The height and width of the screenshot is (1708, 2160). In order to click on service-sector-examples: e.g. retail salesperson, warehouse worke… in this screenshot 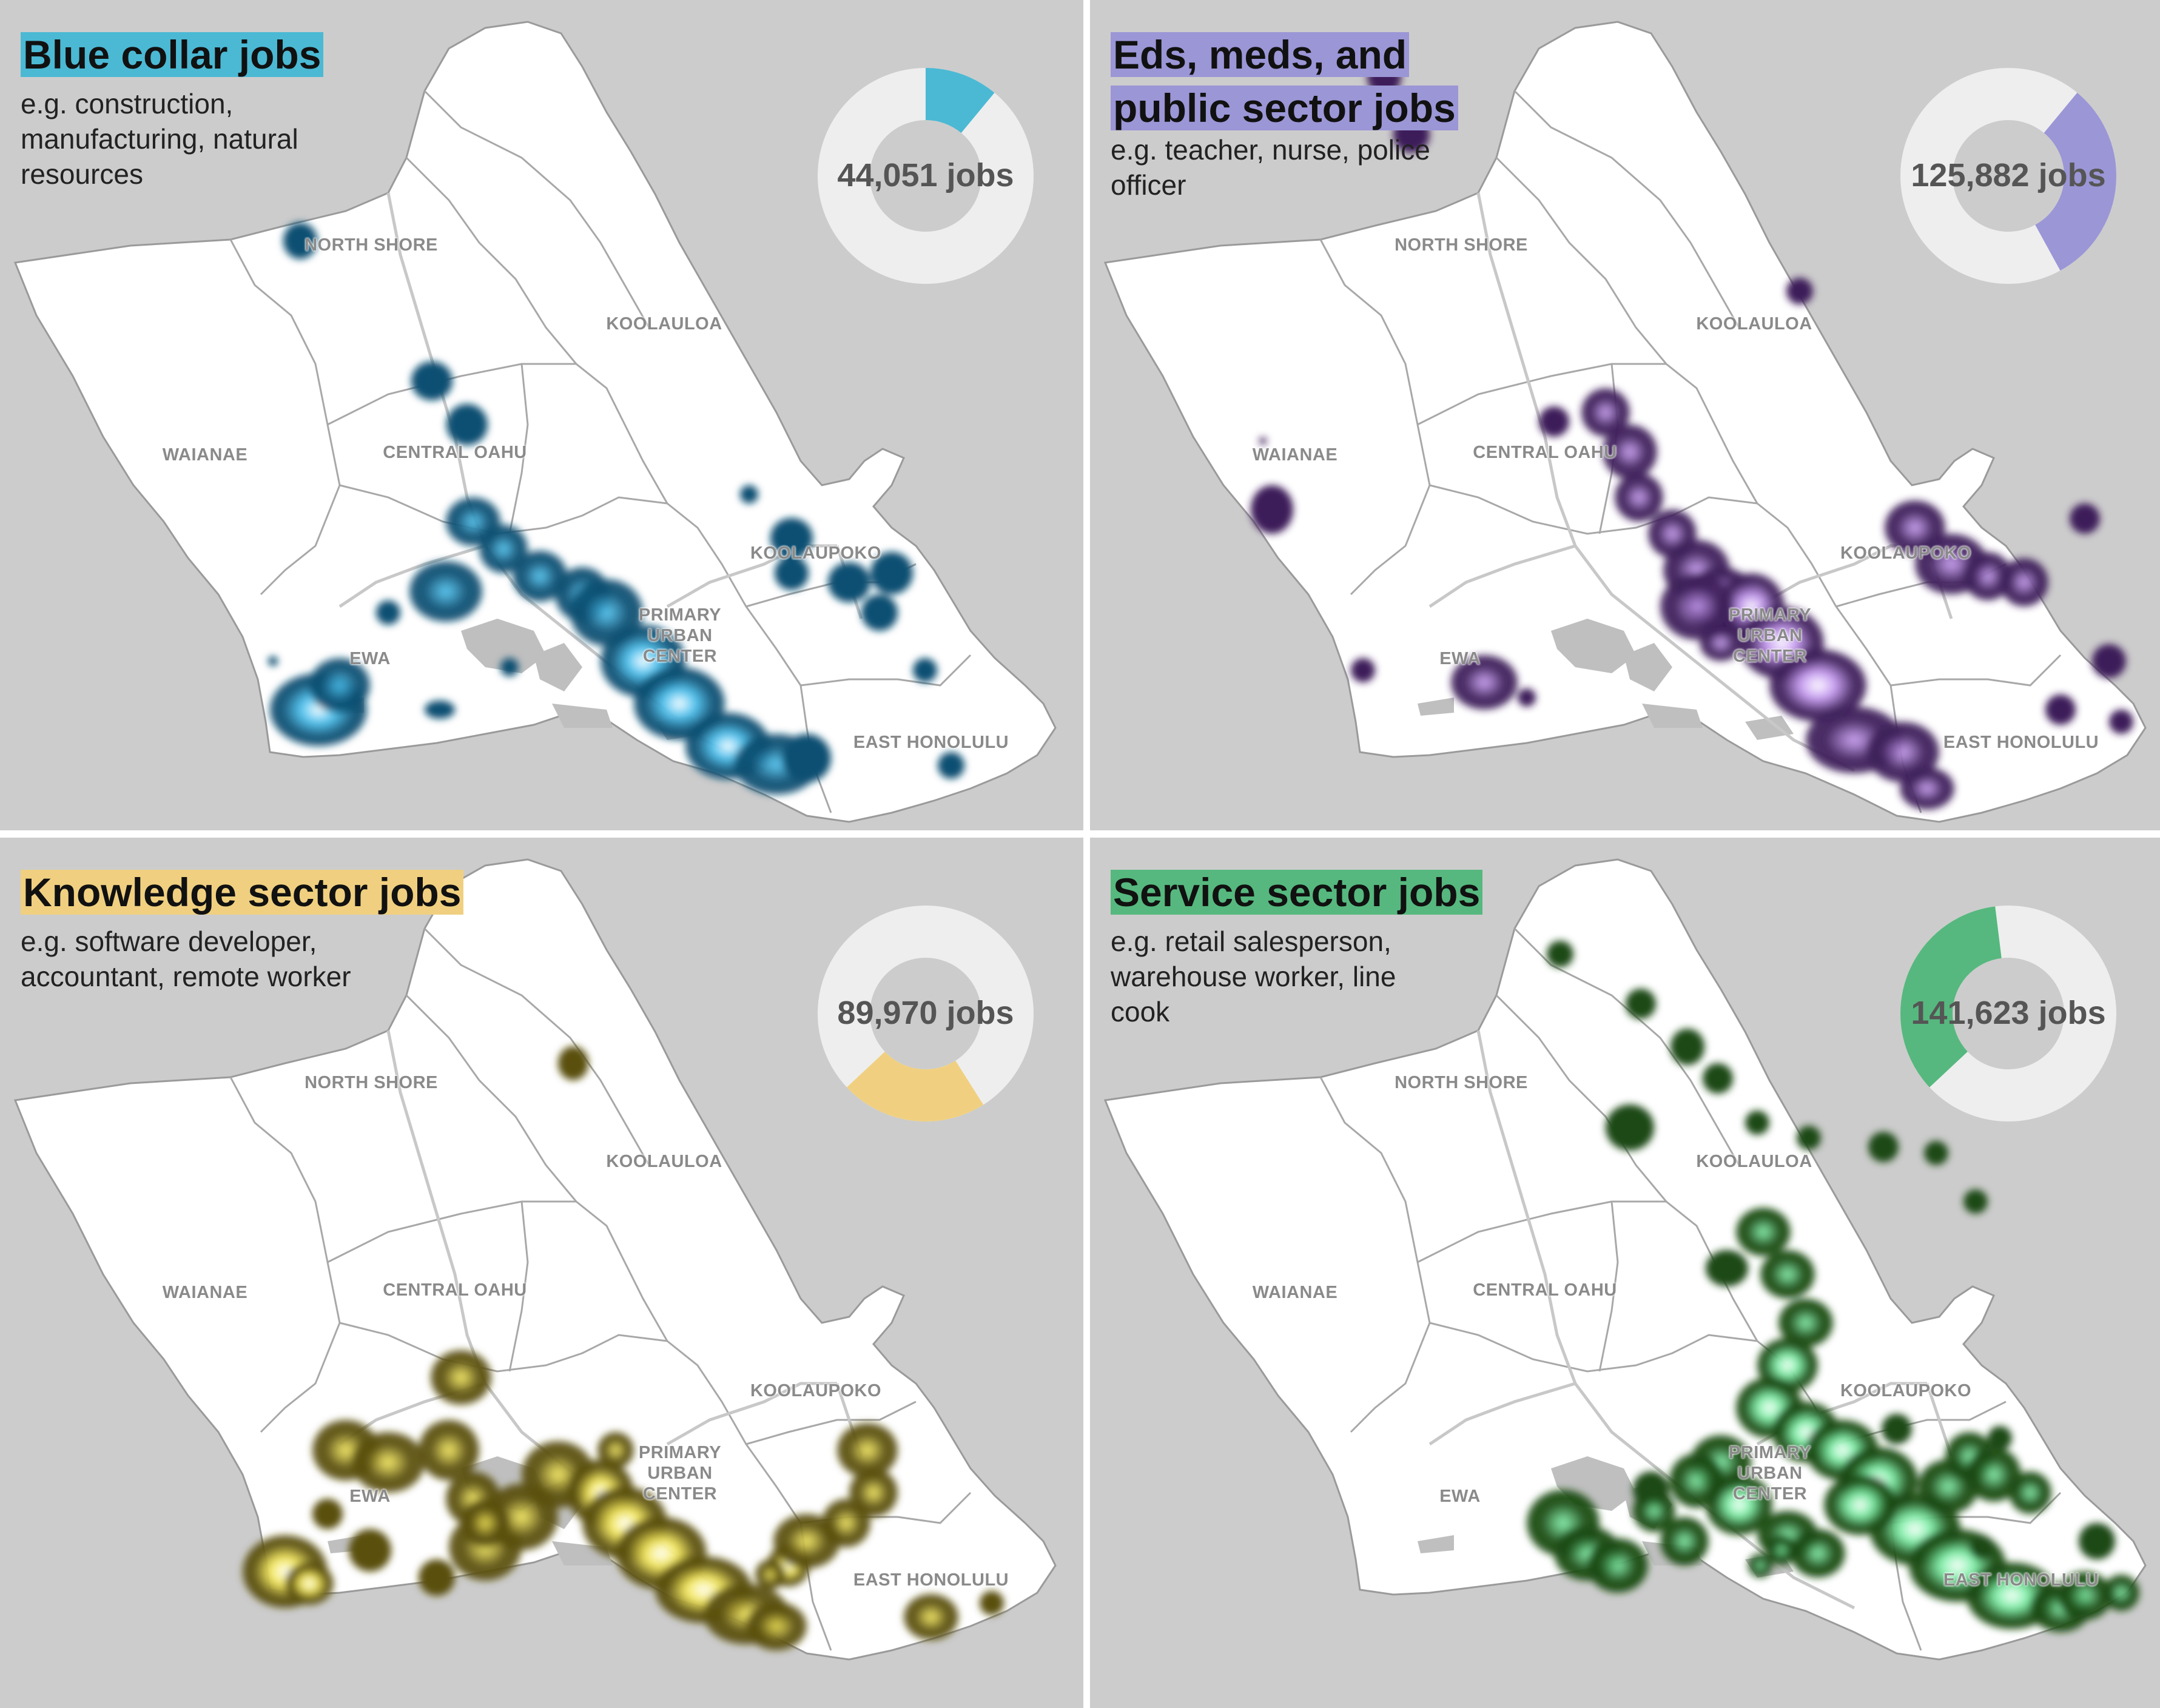, I will do `click(1253, 977)`.